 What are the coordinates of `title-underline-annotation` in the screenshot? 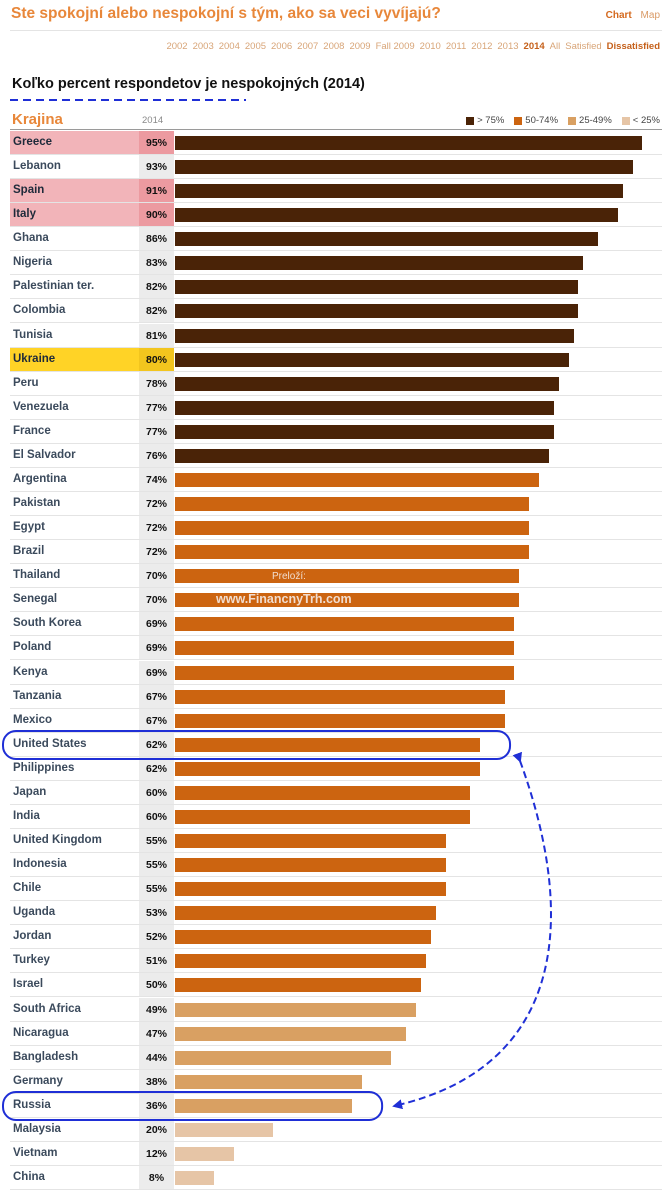 It's located at (128, 100).